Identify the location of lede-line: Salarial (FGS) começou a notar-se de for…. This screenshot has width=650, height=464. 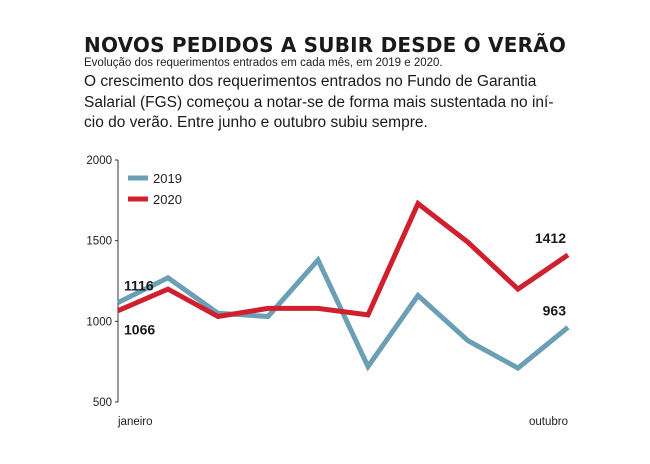
(319, 102).